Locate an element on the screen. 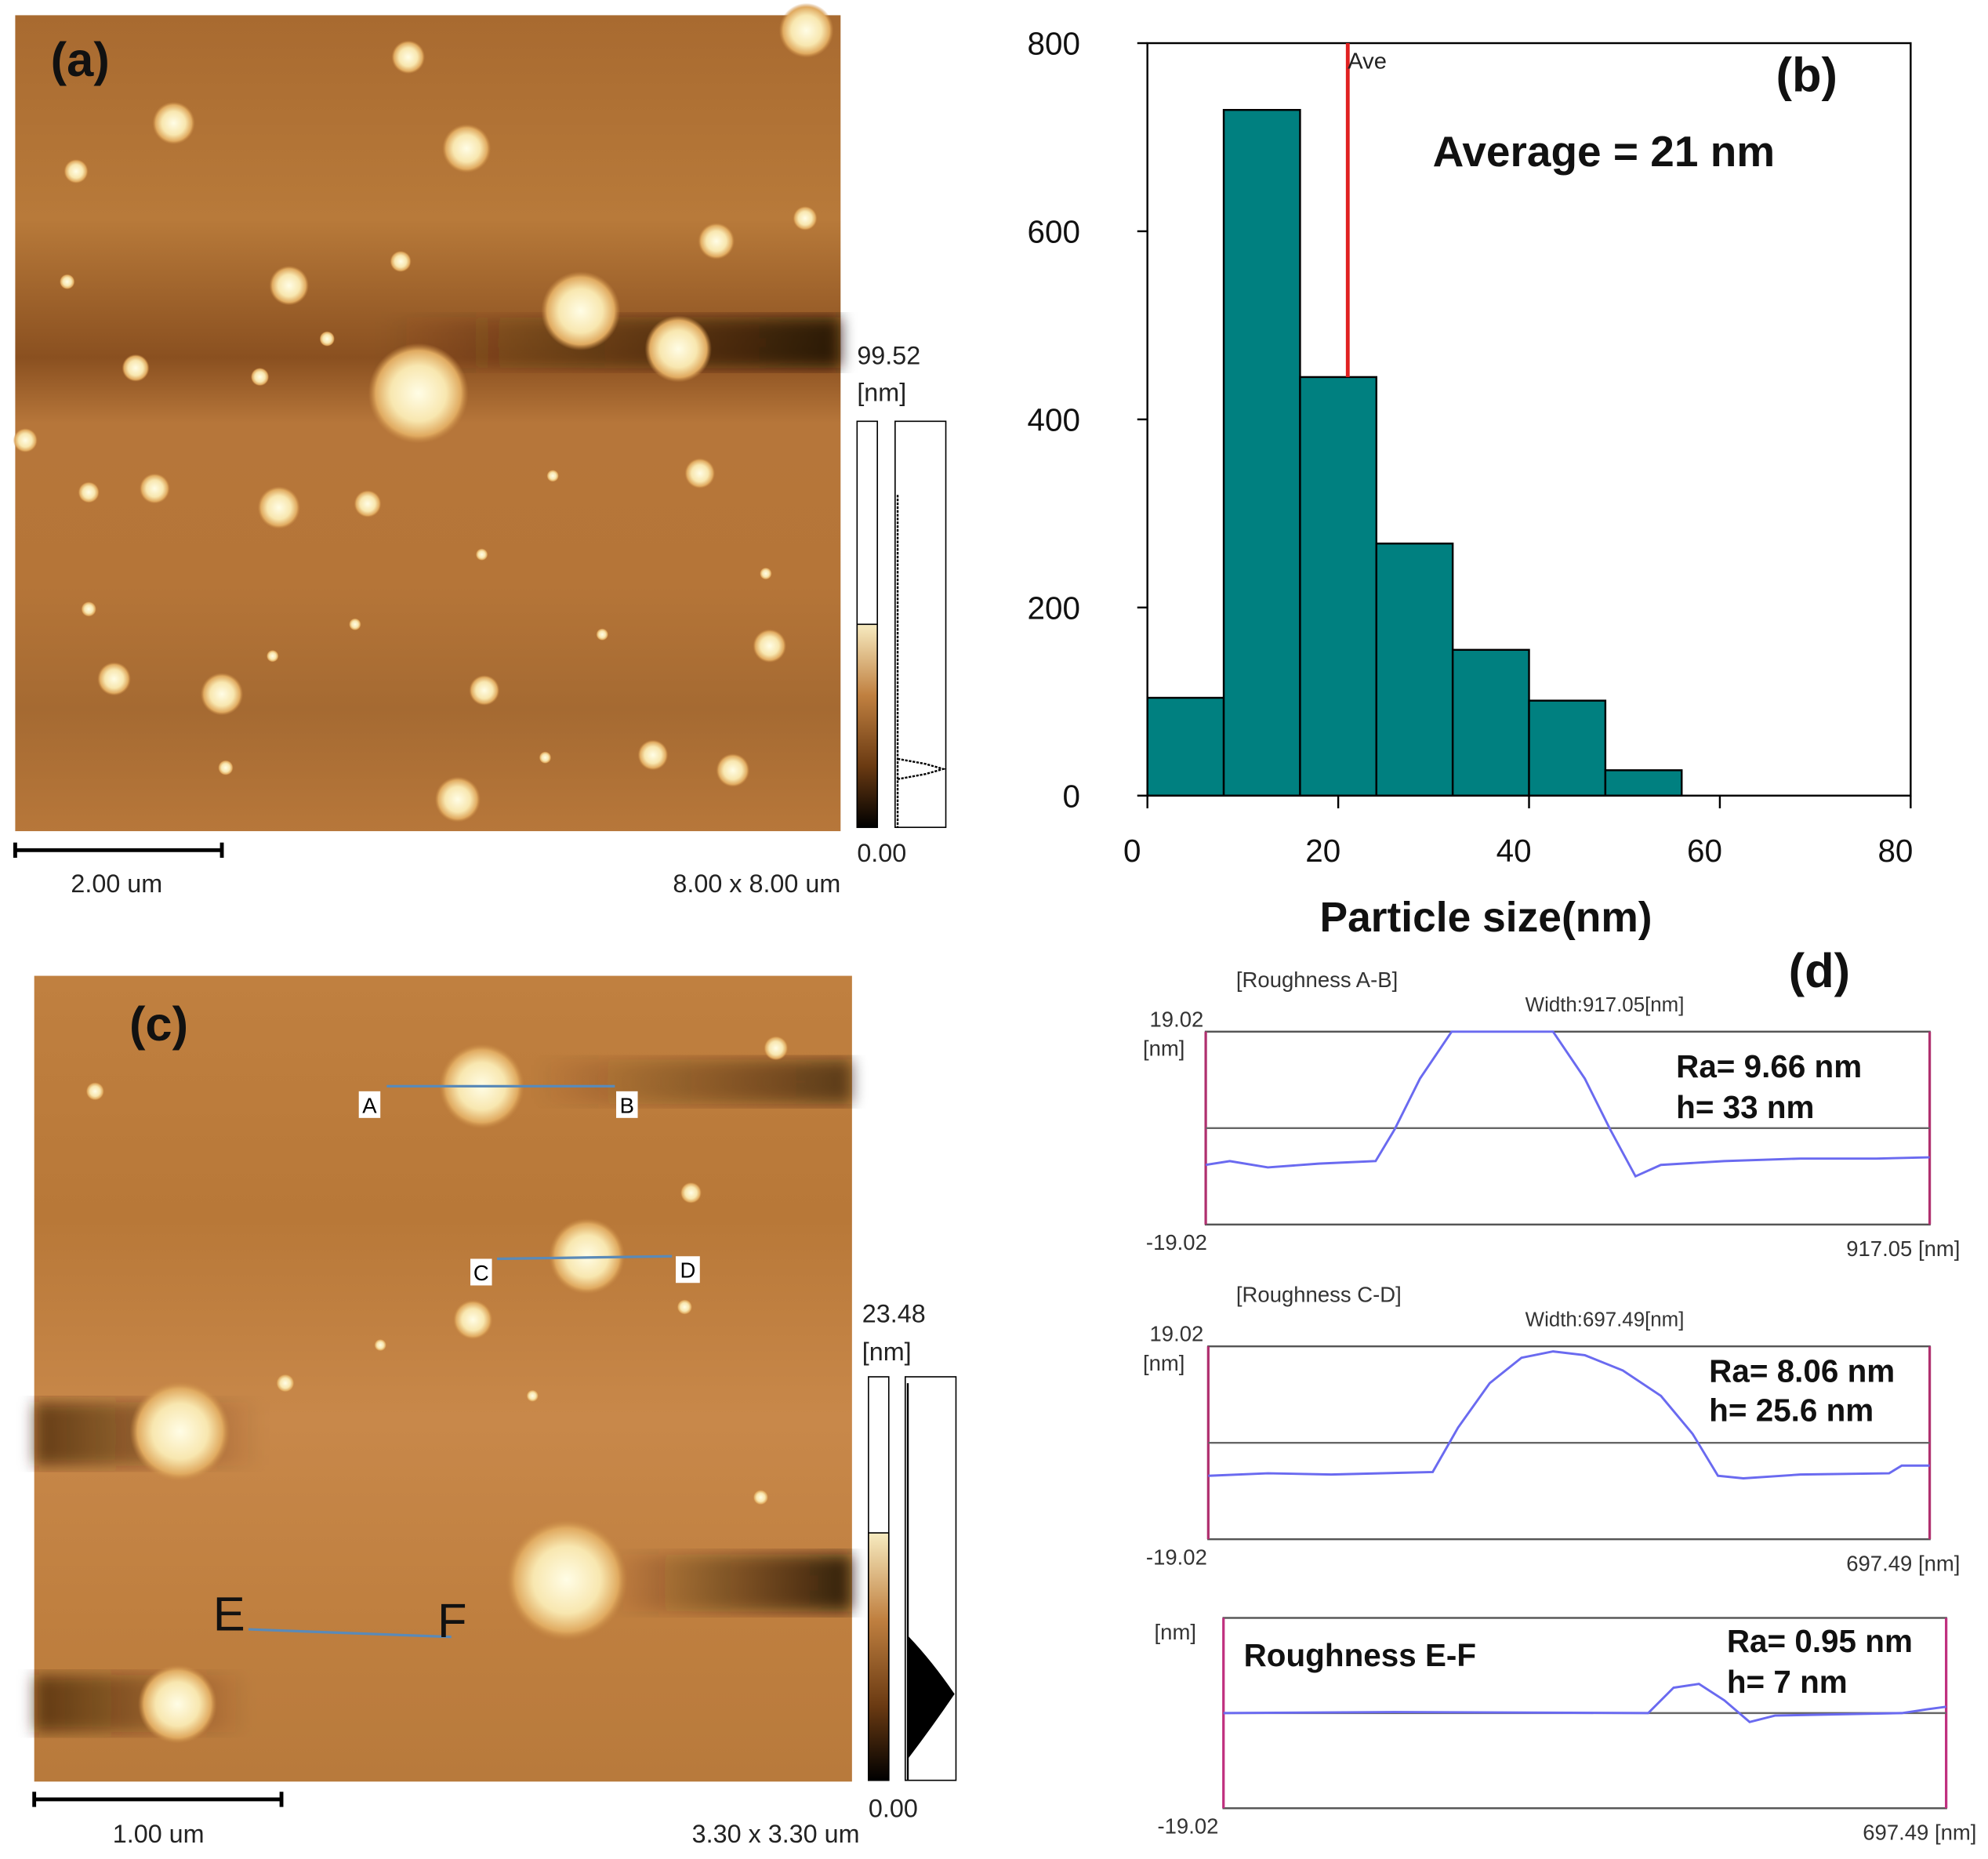 This screenshot has height=1859, width=1988. scale-min: 0.00 is located at coordinates (893, 1809).